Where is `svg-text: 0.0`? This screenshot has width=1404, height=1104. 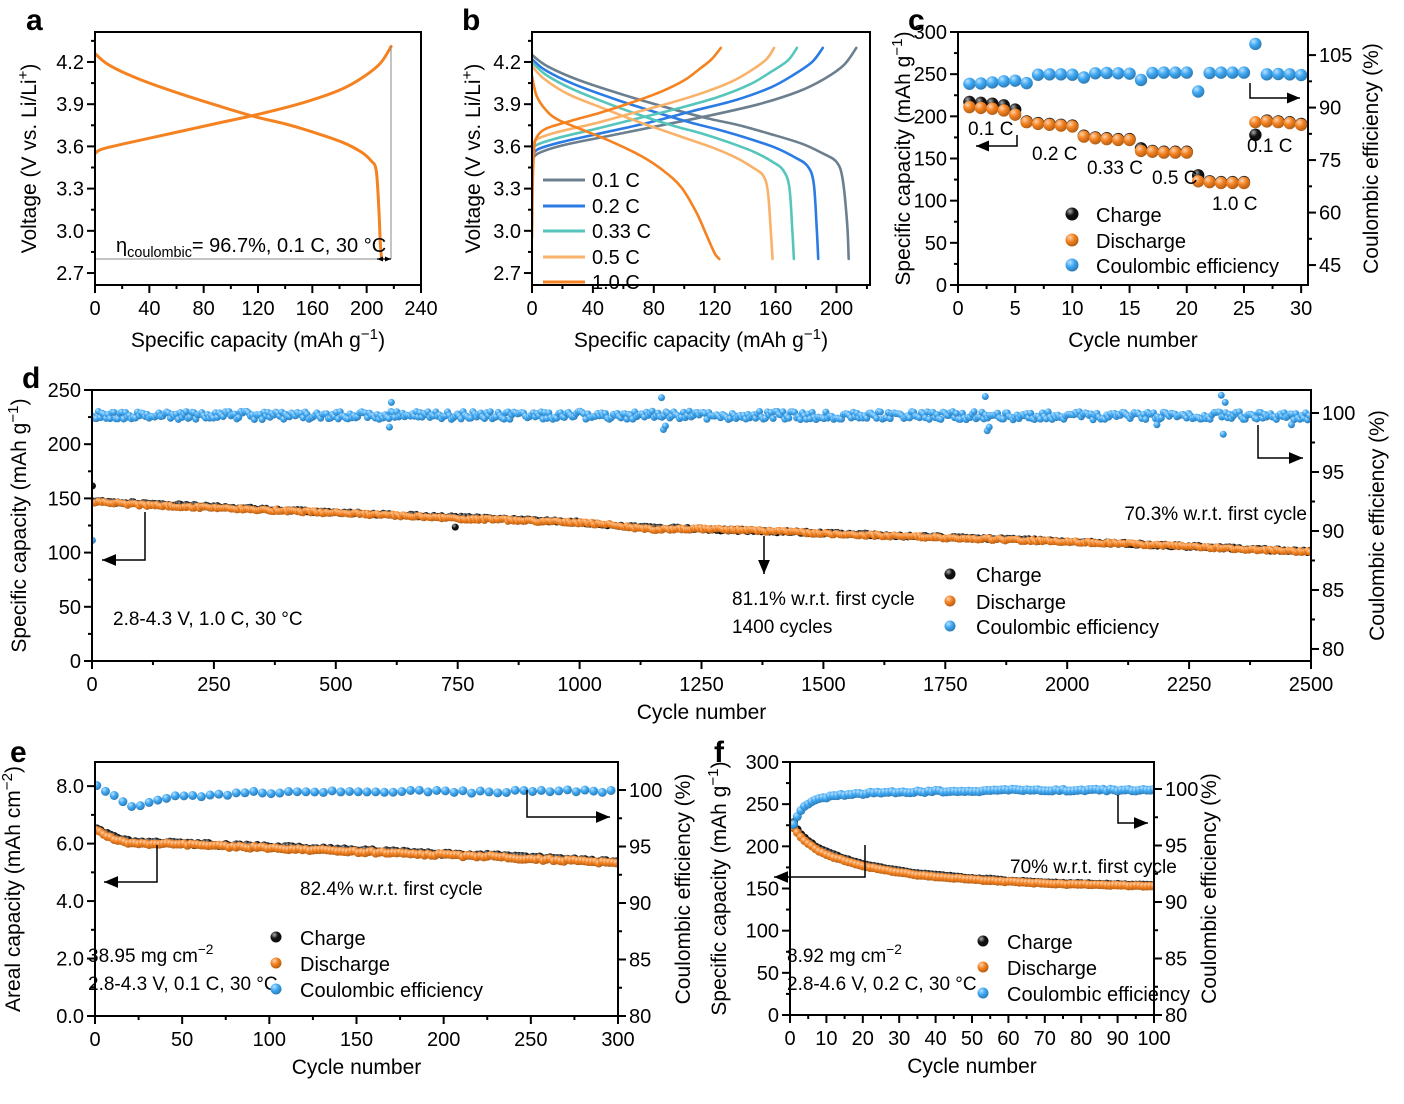
svg-text: 0.0 is located at coordinates (70, 1017).